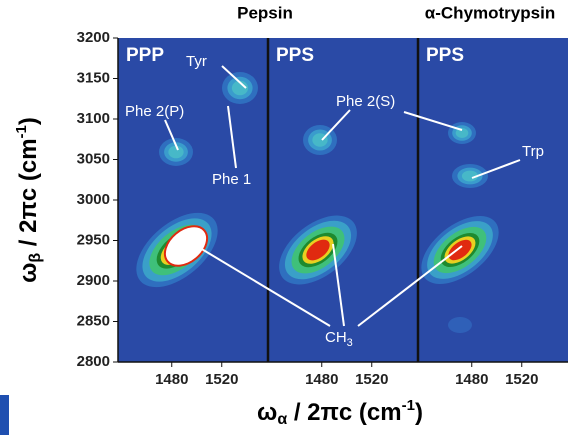  I want to click on annotation: Phe 2(S), so click(365, 101).